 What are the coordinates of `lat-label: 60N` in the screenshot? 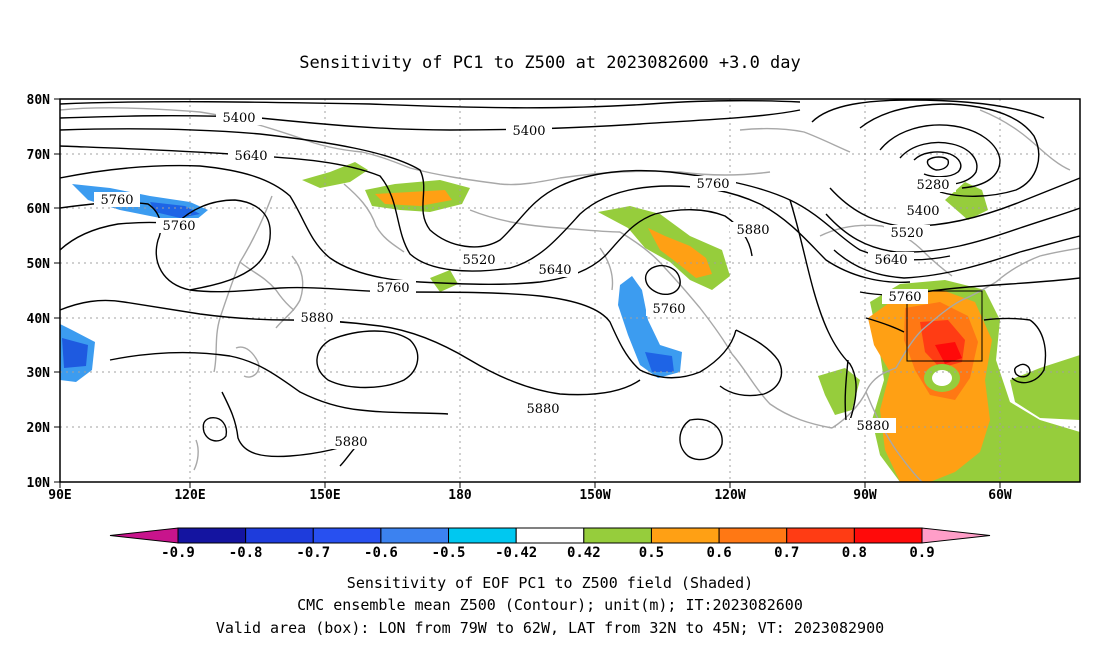 It's located at (39, 209).